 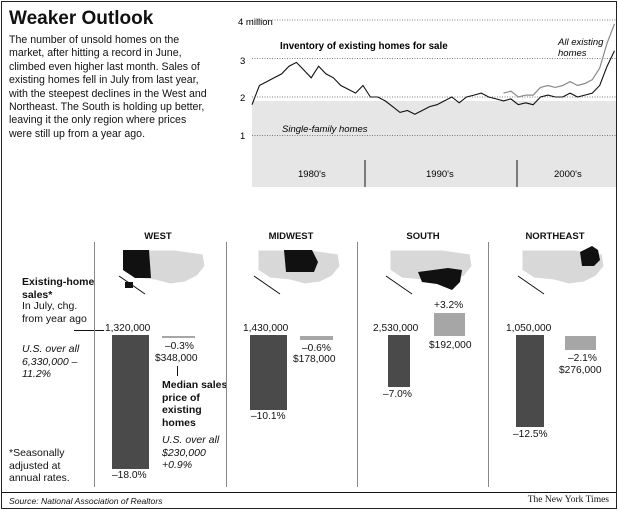 I want to click on single-family-label: Single-family homes, so click(x=325, y=129).